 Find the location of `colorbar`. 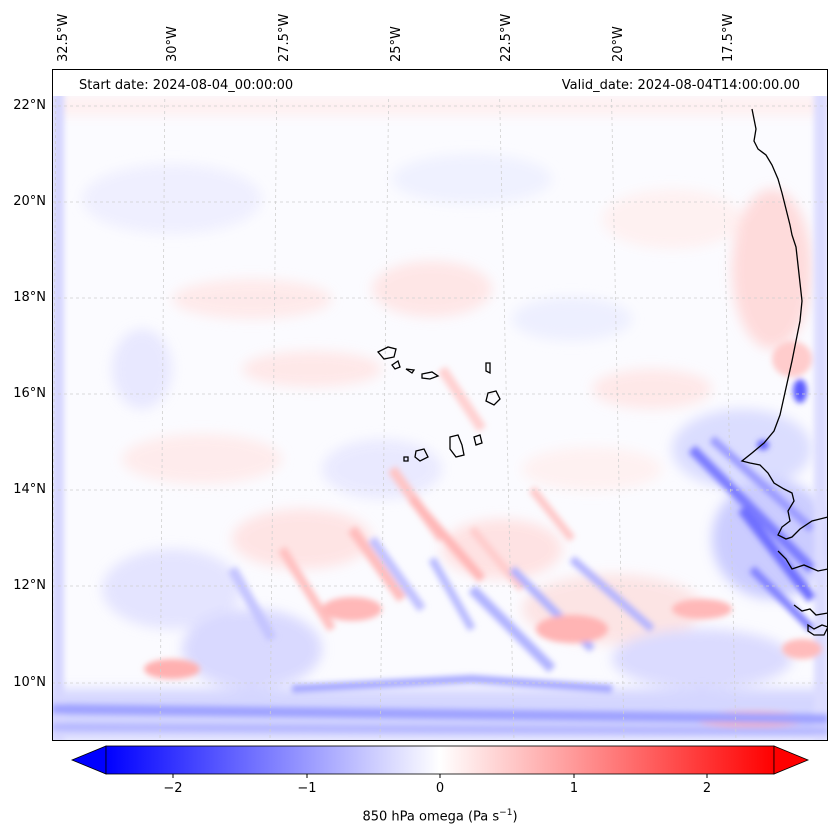

colorbar is located at coordinates (440, 761).